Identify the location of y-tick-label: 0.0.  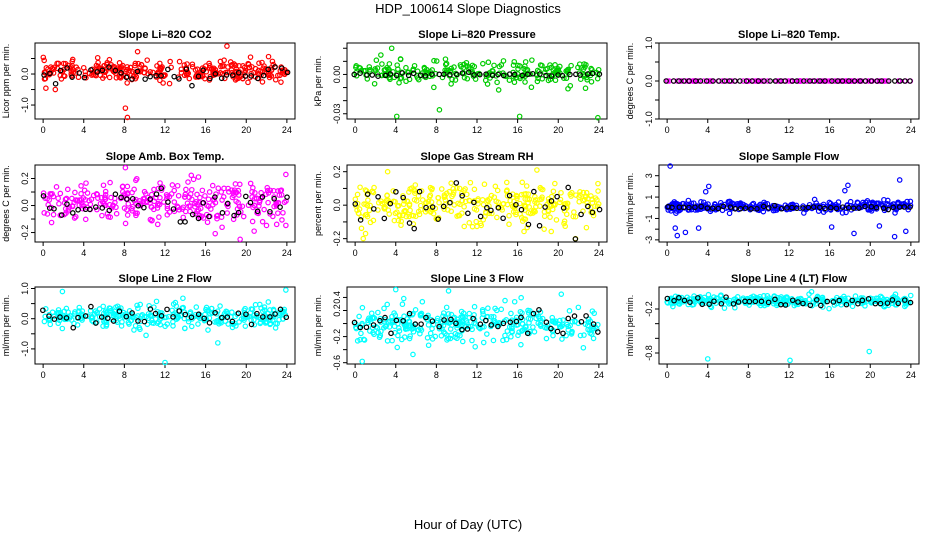
(649, 81).